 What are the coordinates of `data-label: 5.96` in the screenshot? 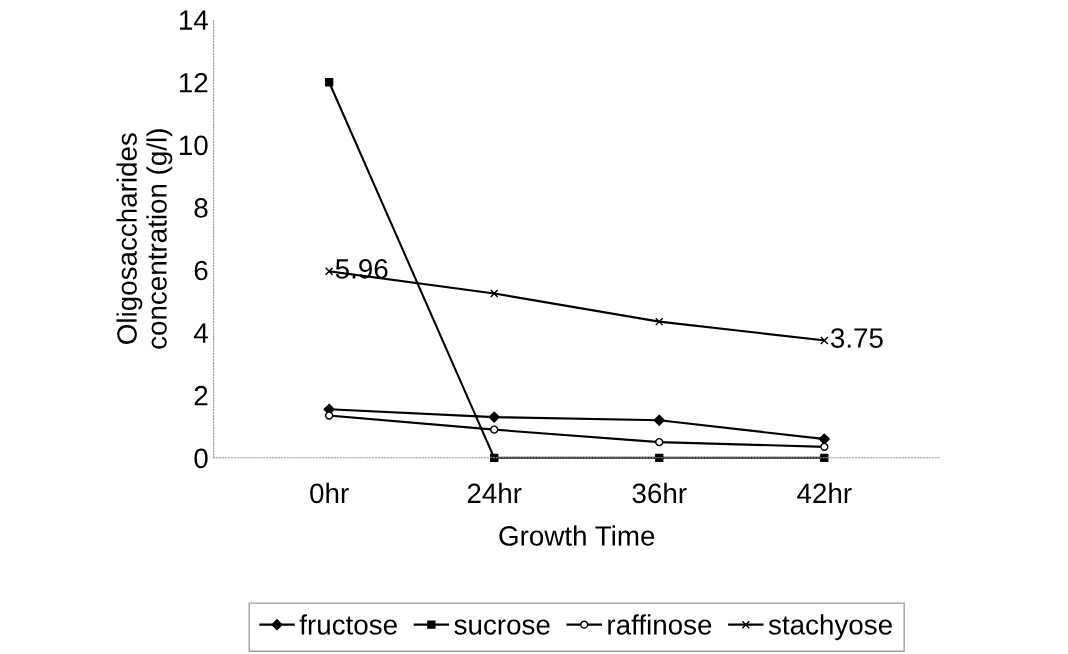 It's located at (361, 269).